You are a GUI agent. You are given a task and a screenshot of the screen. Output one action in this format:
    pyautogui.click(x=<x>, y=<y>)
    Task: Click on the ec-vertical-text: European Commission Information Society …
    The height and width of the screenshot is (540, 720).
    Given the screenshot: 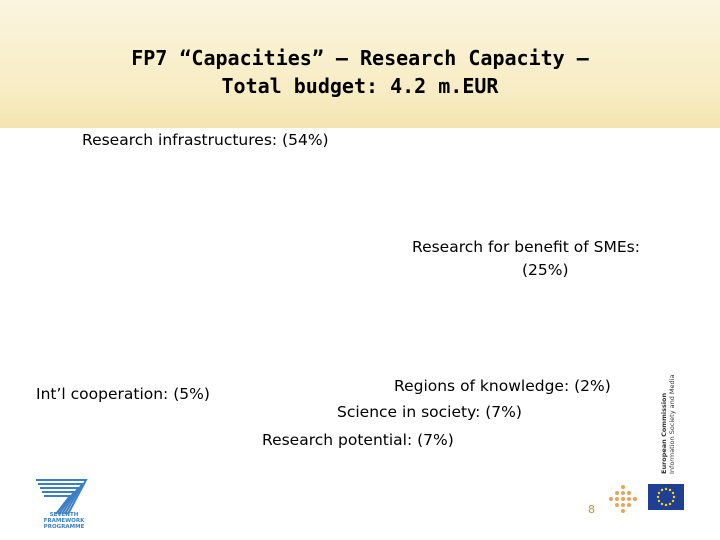 What is the action you would take?
    pyautogui.click(x=668, y=424)
    